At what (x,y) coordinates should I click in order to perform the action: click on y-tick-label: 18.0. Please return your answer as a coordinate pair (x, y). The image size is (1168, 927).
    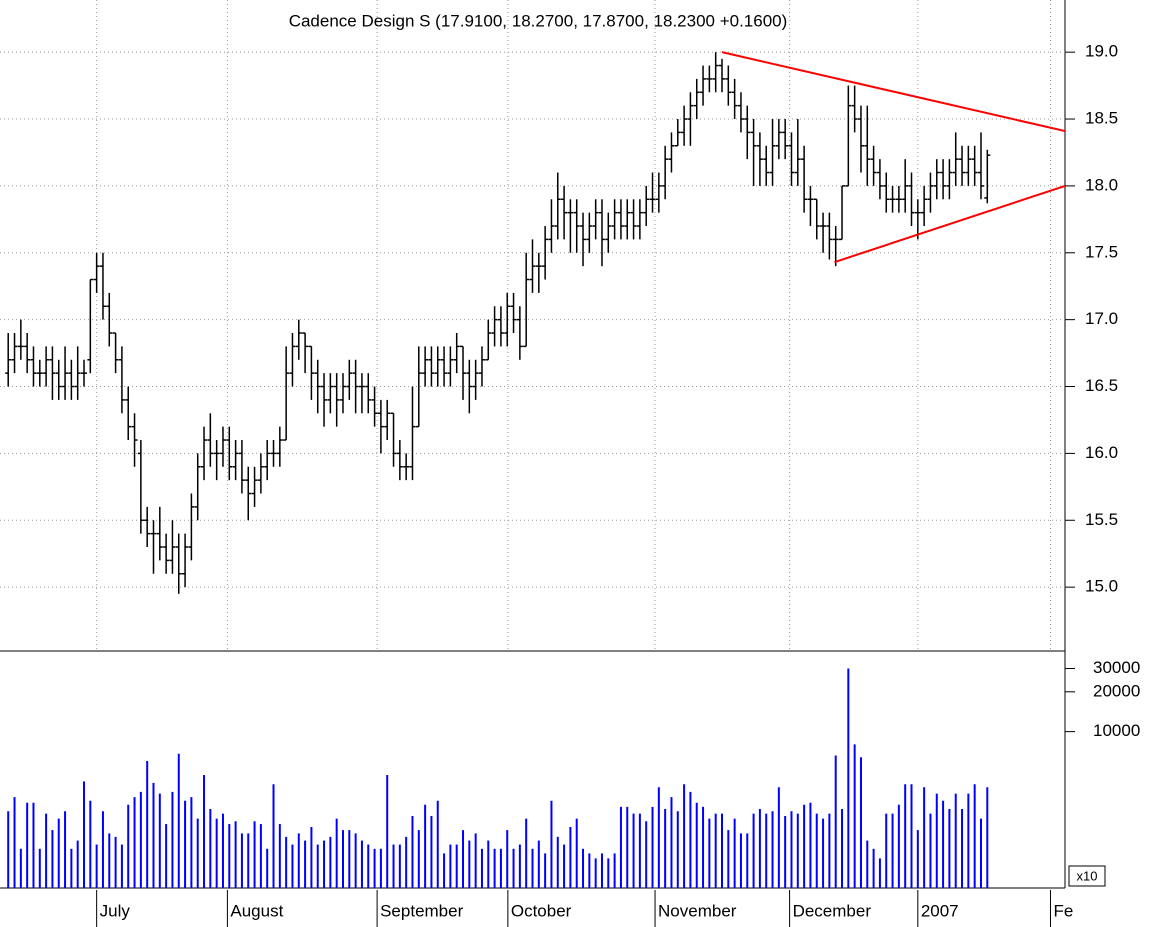
    Looking at the image, I should click on (1101, 184).